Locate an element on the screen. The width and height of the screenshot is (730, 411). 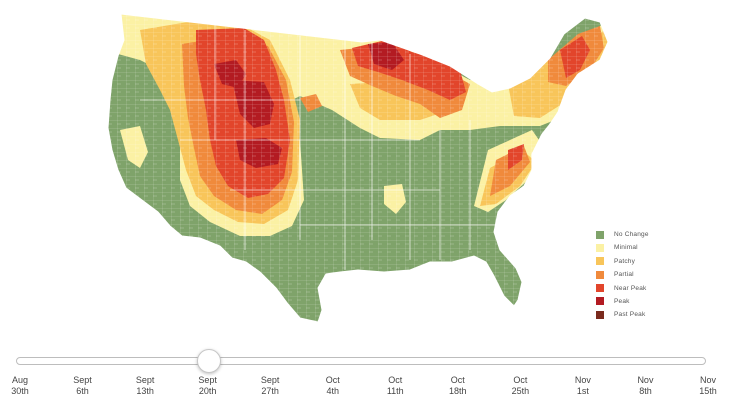
timeline-tick: Aug 30th is located at coordinates (22, 386).